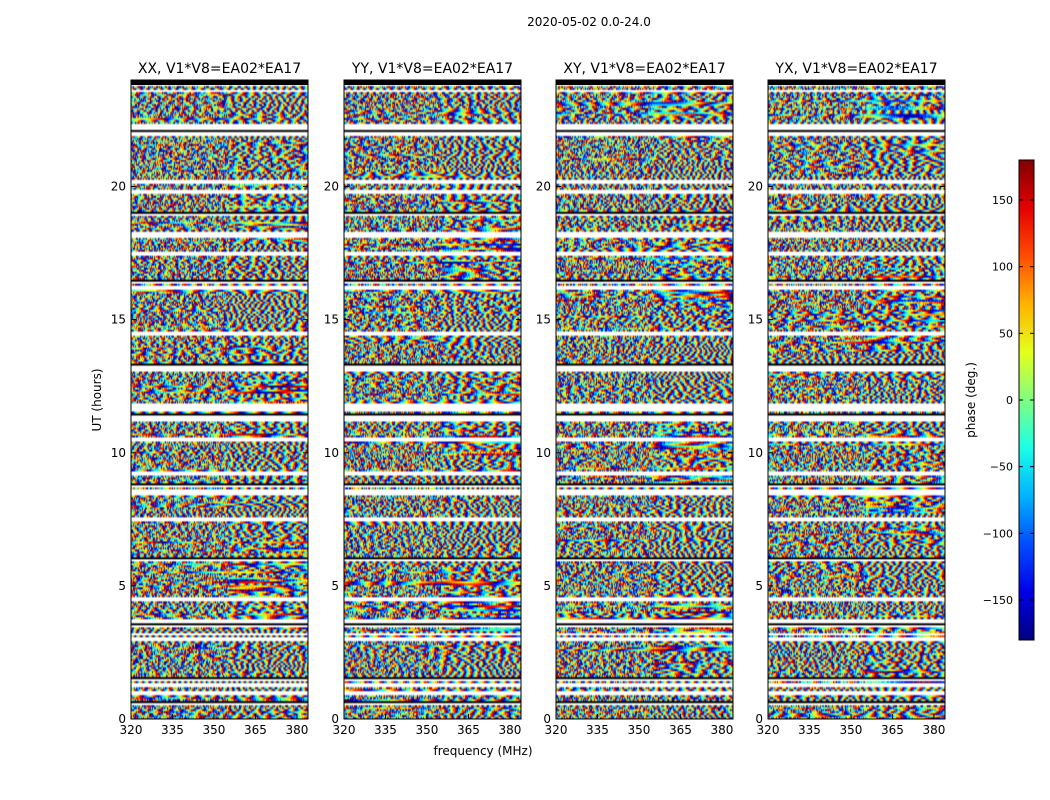 Image resolution: width=1050 pixels, height=800 pixels. What do you see at coordinates (1001, 467) in the screenshot?
I see `colorbar-tick-label: −50` at bounding box center [1001, 467].